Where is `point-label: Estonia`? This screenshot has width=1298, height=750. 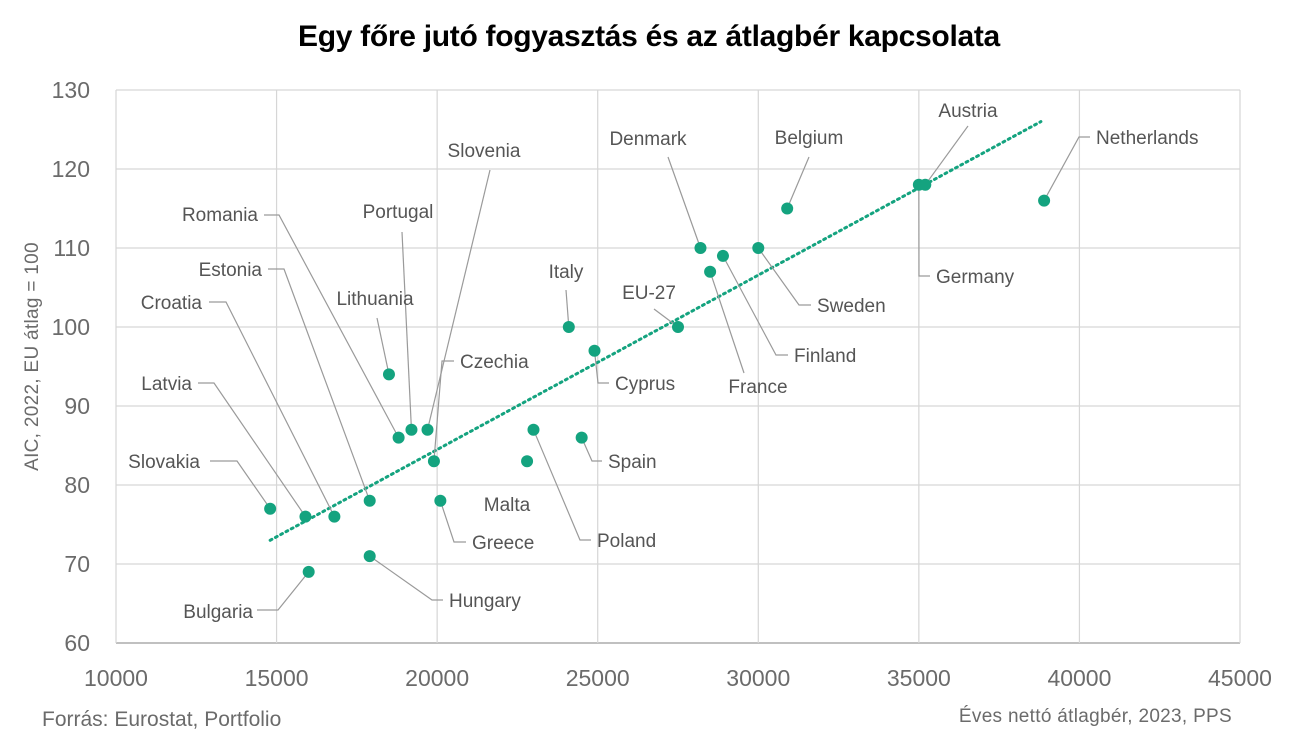 point-label: Estonia is located at coordinates (231, 270).